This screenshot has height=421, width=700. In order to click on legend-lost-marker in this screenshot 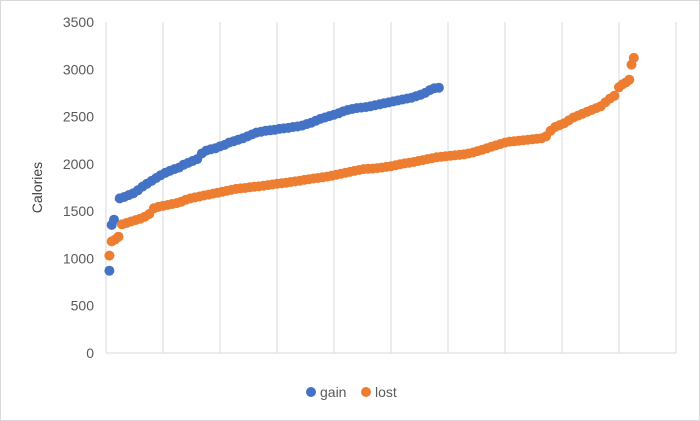, I will do `click(366, 392)`.